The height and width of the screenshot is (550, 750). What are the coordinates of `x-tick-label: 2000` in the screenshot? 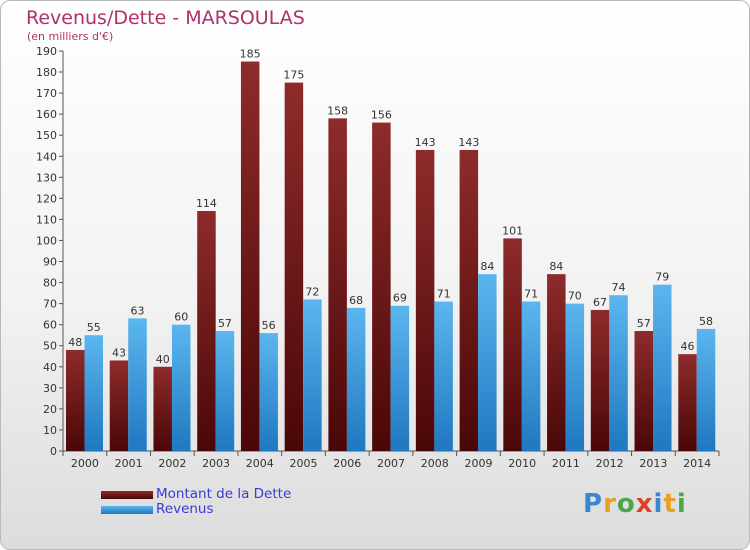 It's located at (85, 463).